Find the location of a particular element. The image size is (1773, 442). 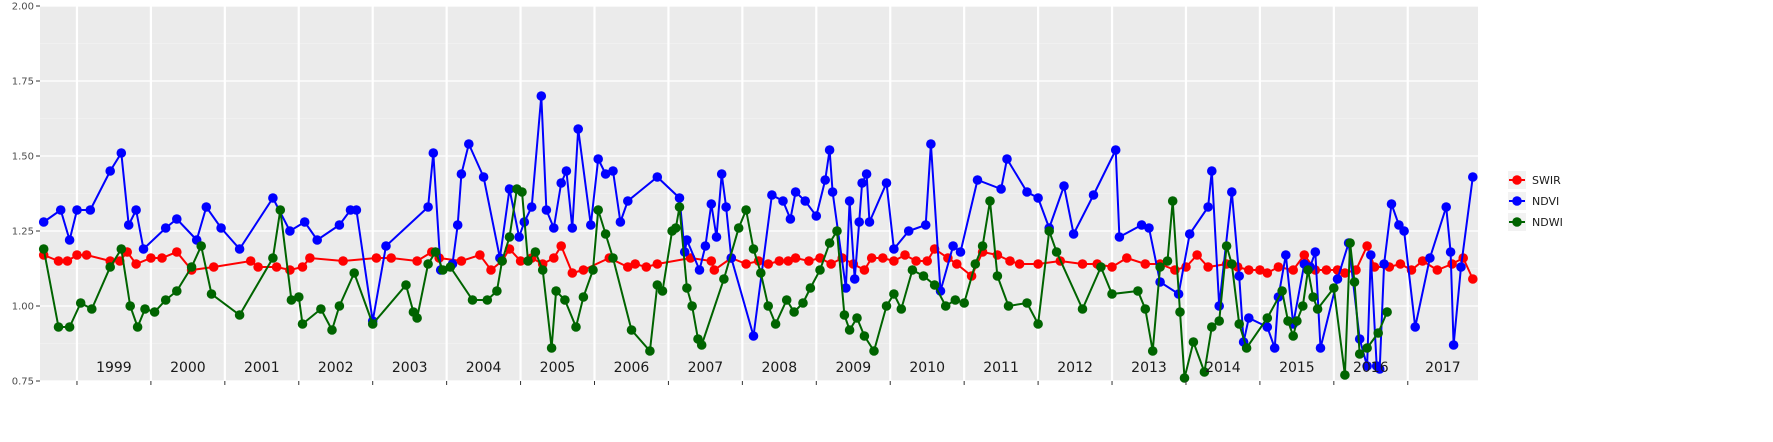

year-label: 2003 is located at coordinates (410, 368).